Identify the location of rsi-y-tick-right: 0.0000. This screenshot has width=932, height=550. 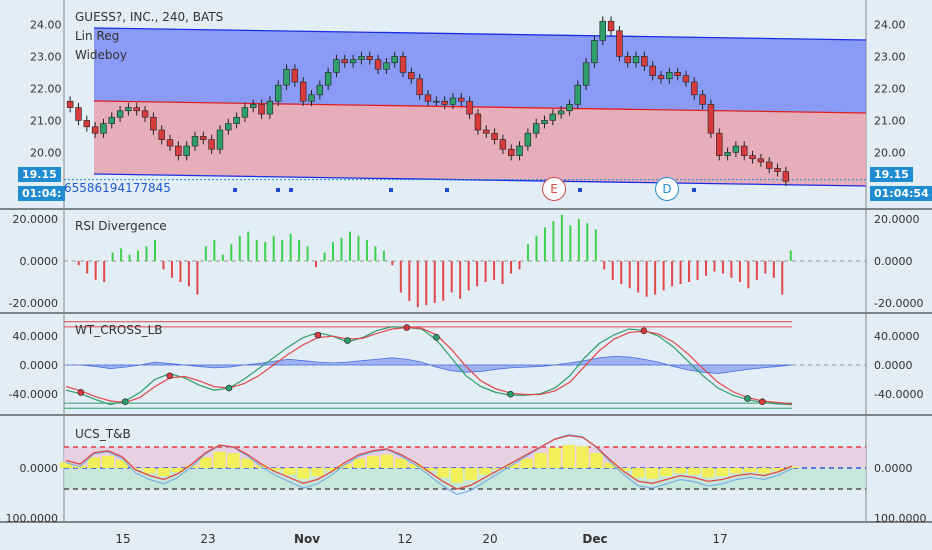
(893, 261).